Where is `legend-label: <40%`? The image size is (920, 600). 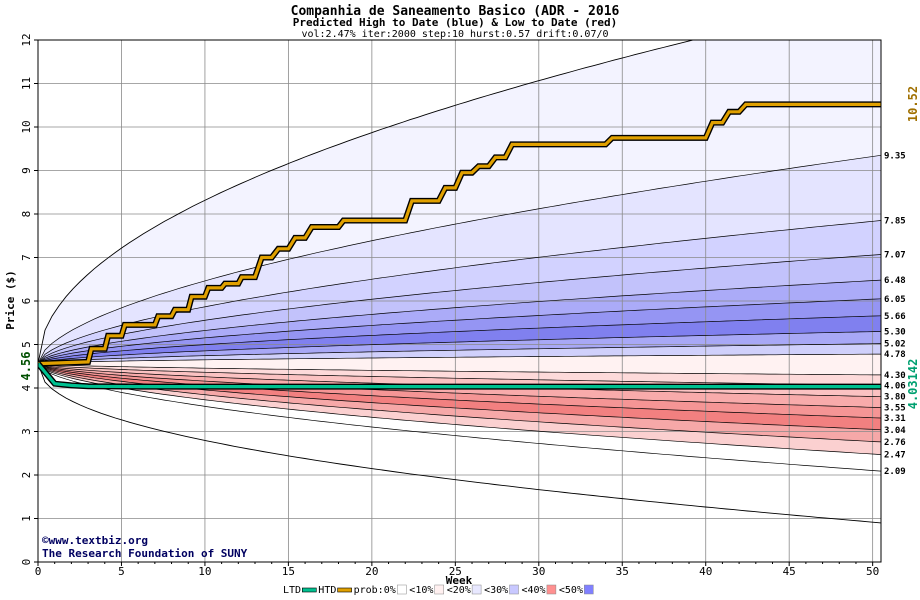
legend-label: <40% is located at coordinates (534, 590).